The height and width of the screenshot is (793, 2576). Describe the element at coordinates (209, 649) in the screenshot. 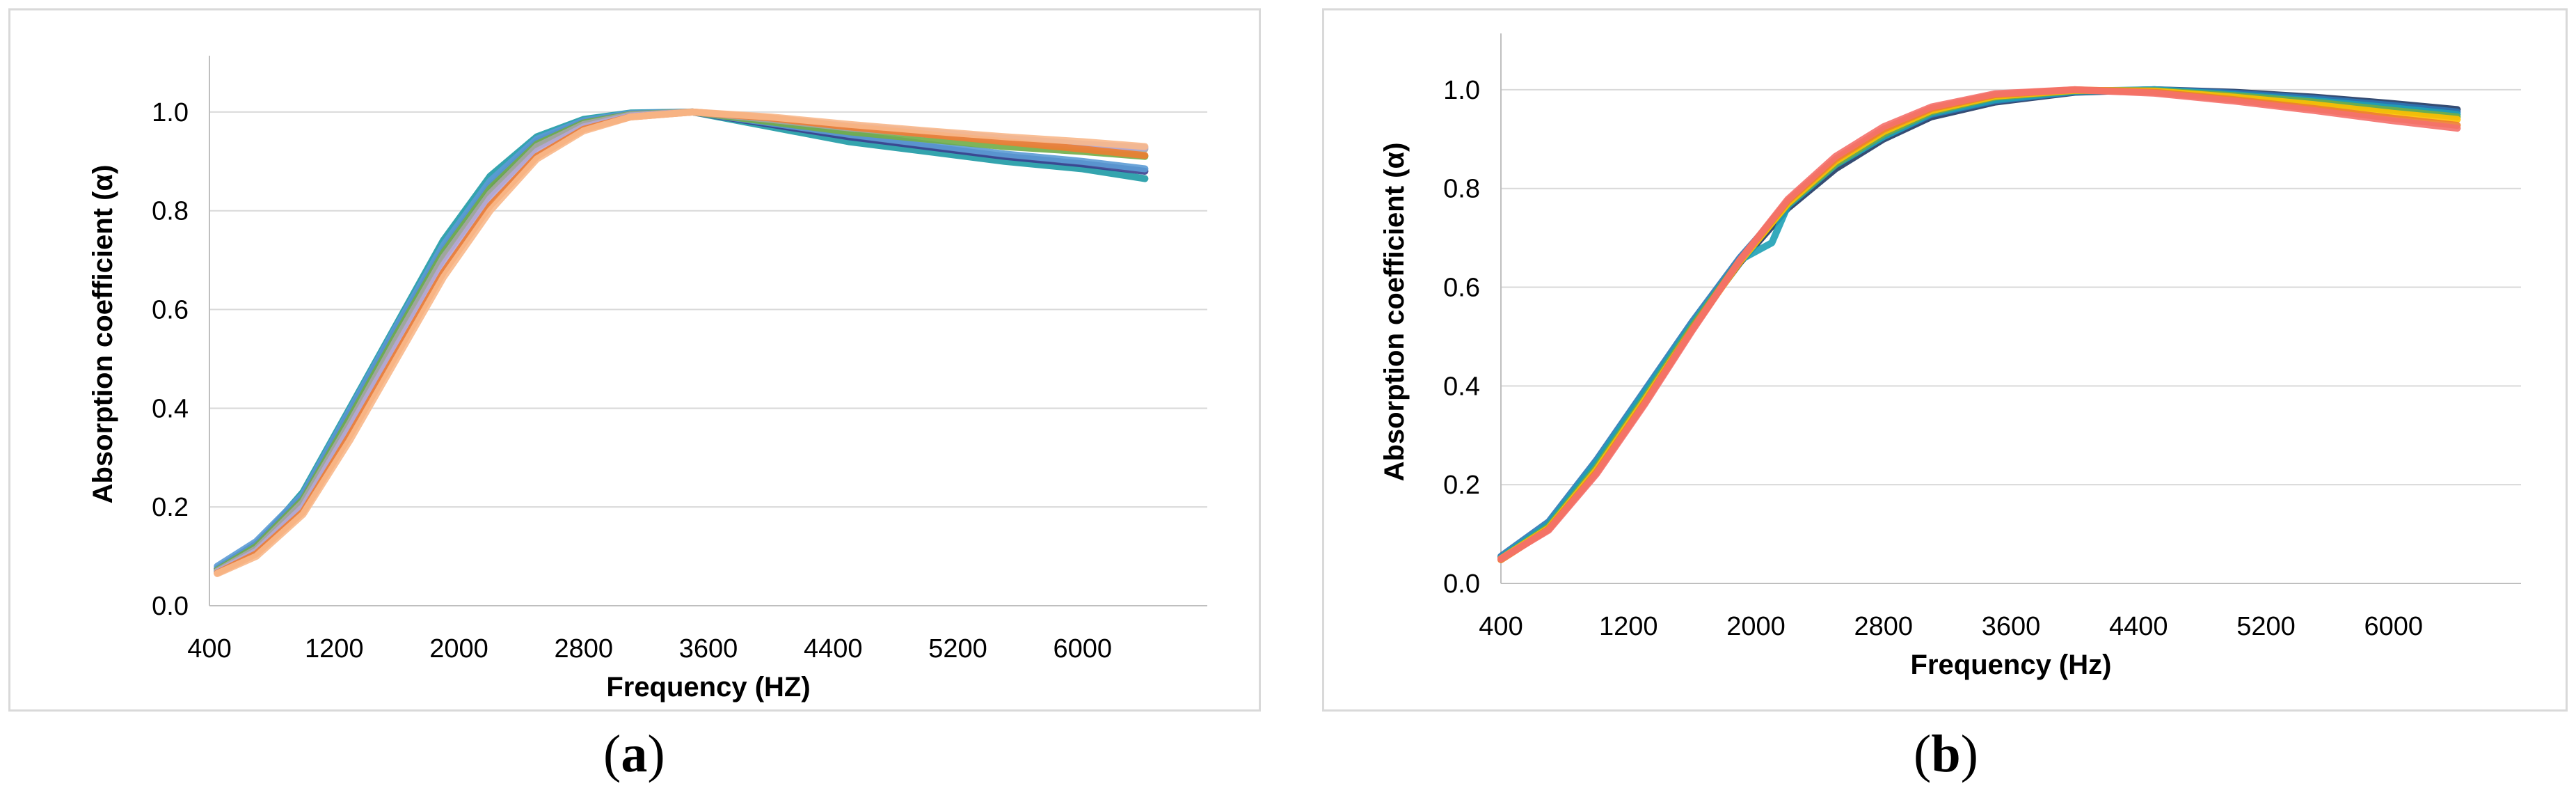

I see `chart-0-x-tick-label-0: 400` at that location.